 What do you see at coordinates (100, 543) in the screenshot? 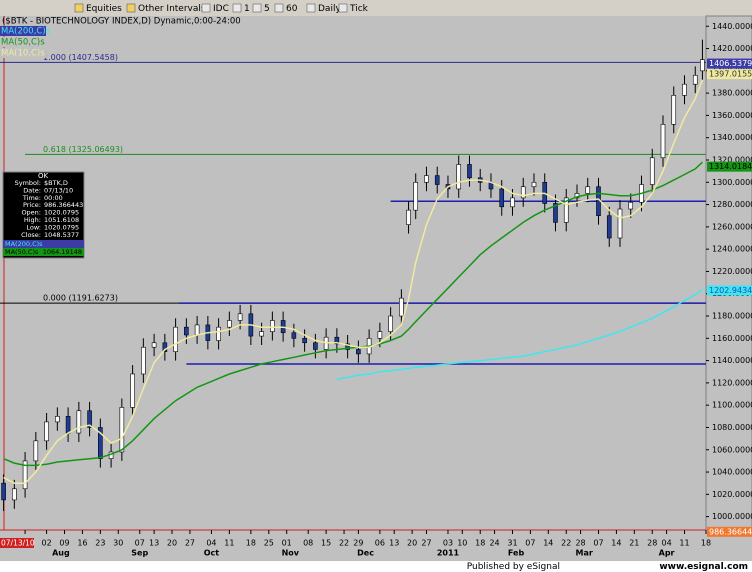
I see `x-tick-label: 23` at bounding box center [100, 543].